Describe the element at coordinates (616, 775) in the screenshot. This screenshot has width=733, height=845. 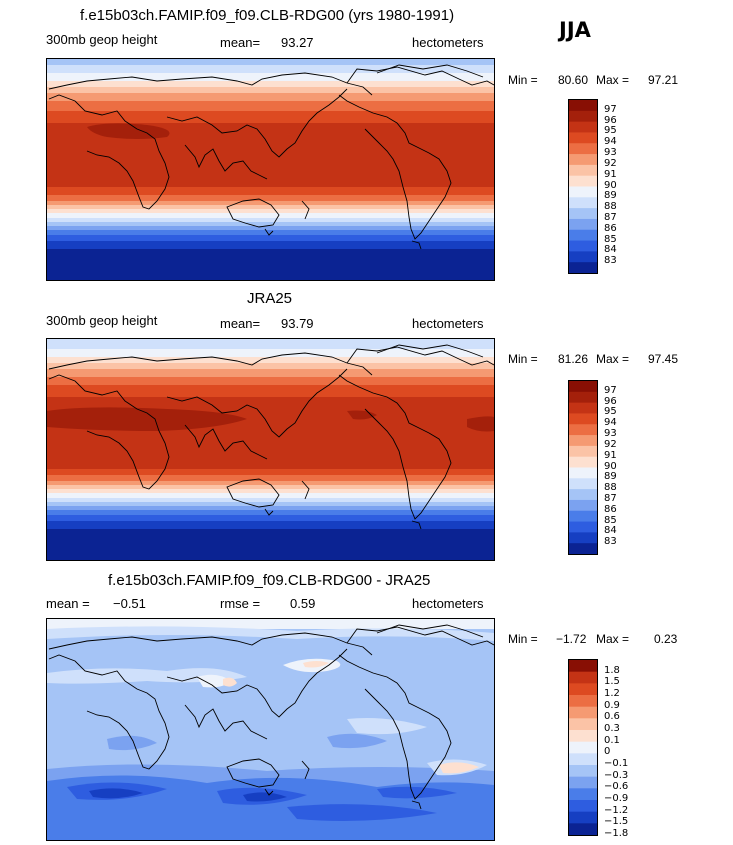
I see `colorbar-label: −0.3` at that location.